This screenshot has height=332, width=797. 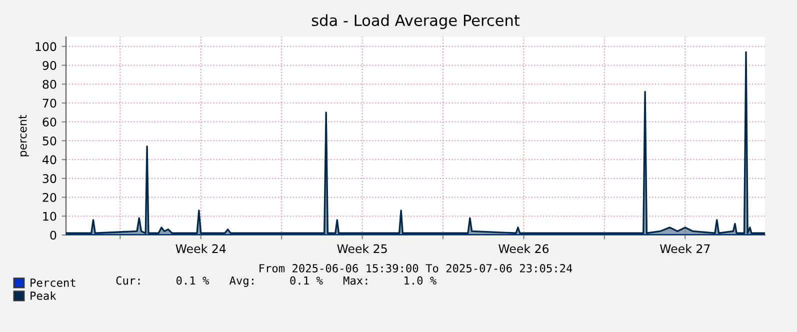 I want to click on y-tick-label: 100, so click(x=46, y=47).